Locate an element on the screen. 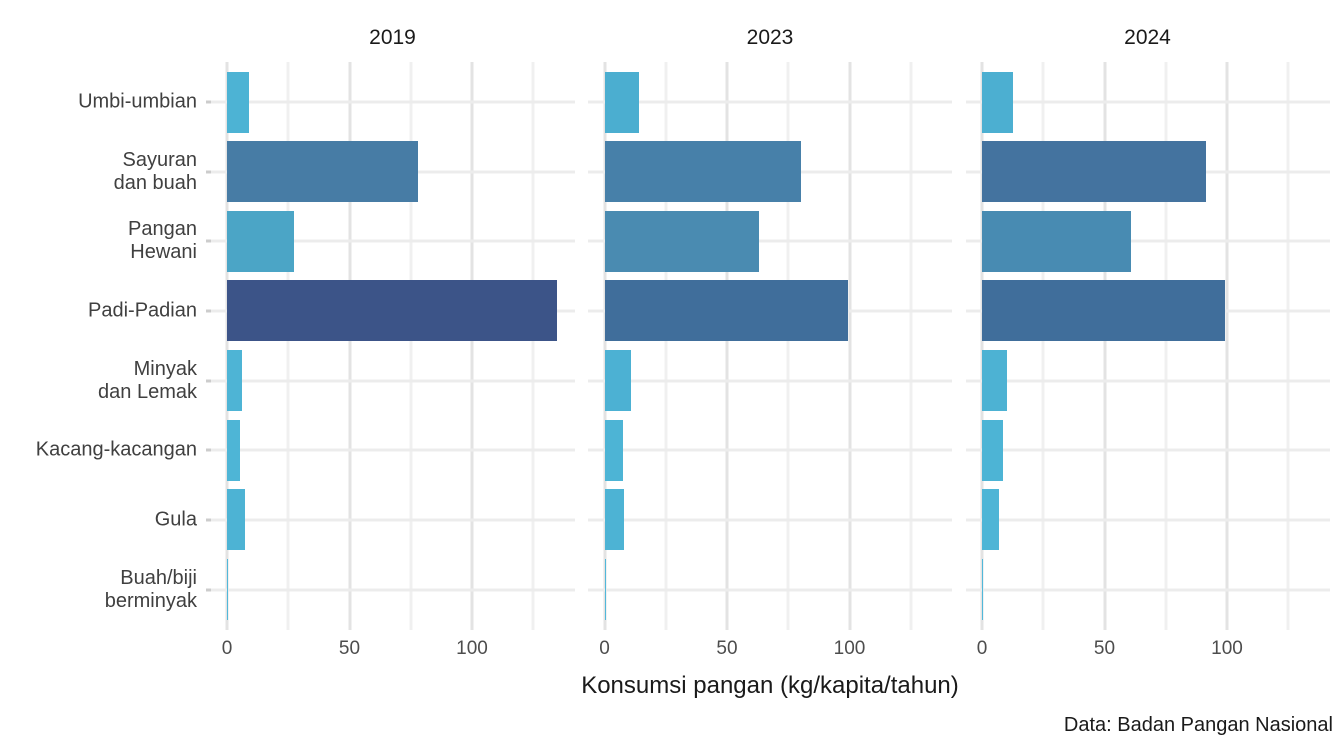  bar-2024-padi-padian is located at coordinates (1103, 311).